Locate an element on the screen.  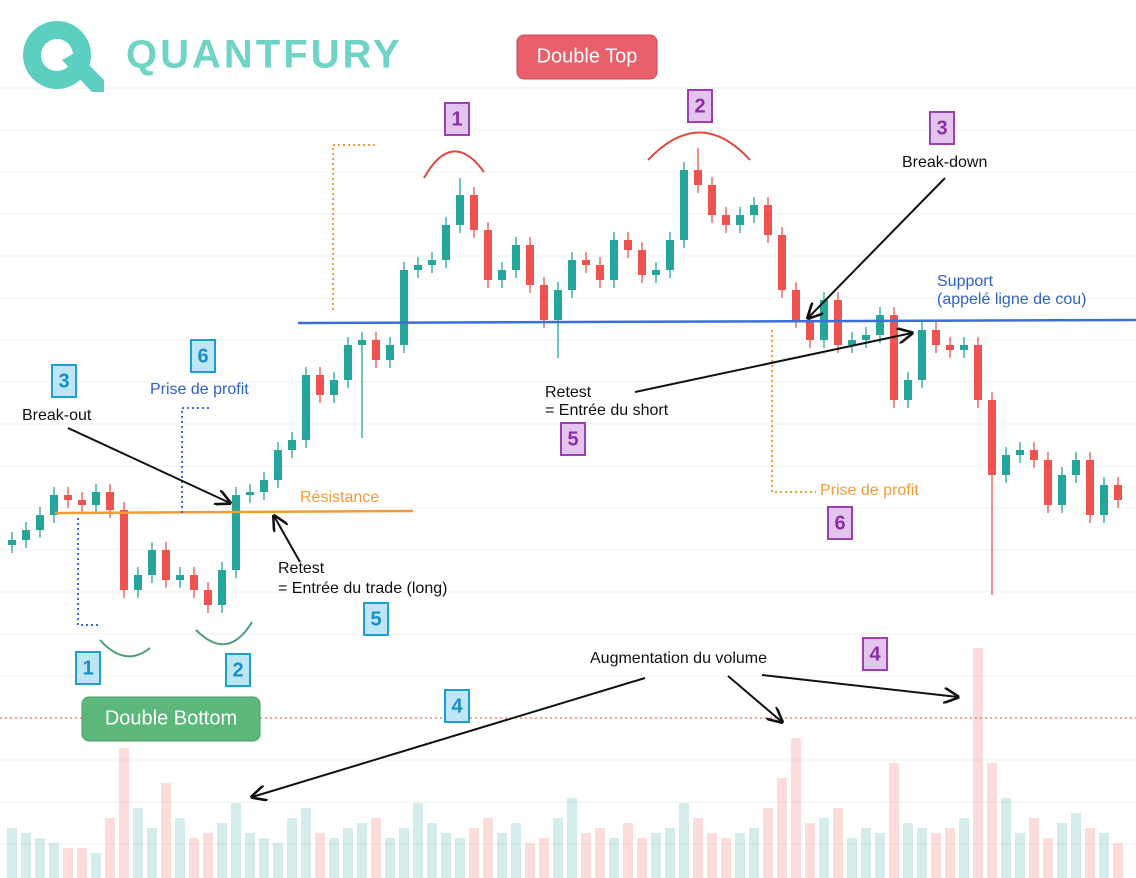
top-arc is located at coordinates (454, 164).